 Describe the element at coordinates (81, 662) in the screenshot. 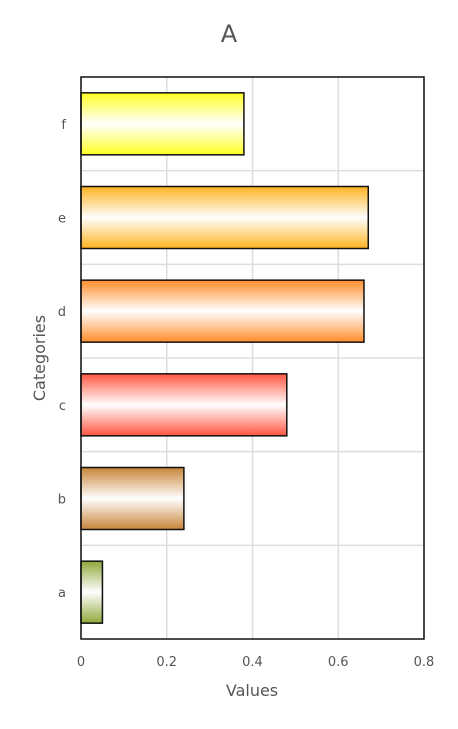

I see `x-tick-label: 0` at that location.